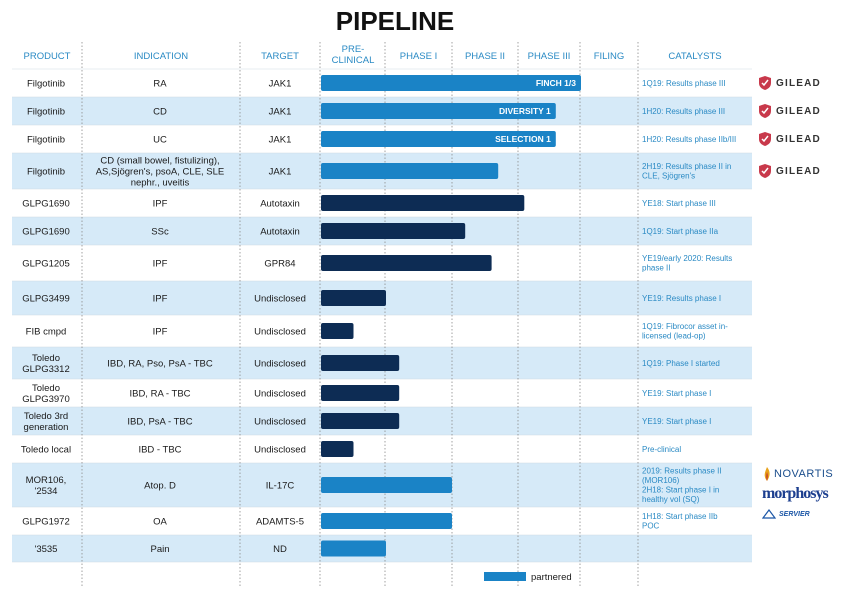 The height and width of the screenshot is (592, 842). I want to click on indication: UC, so click(160, 139).